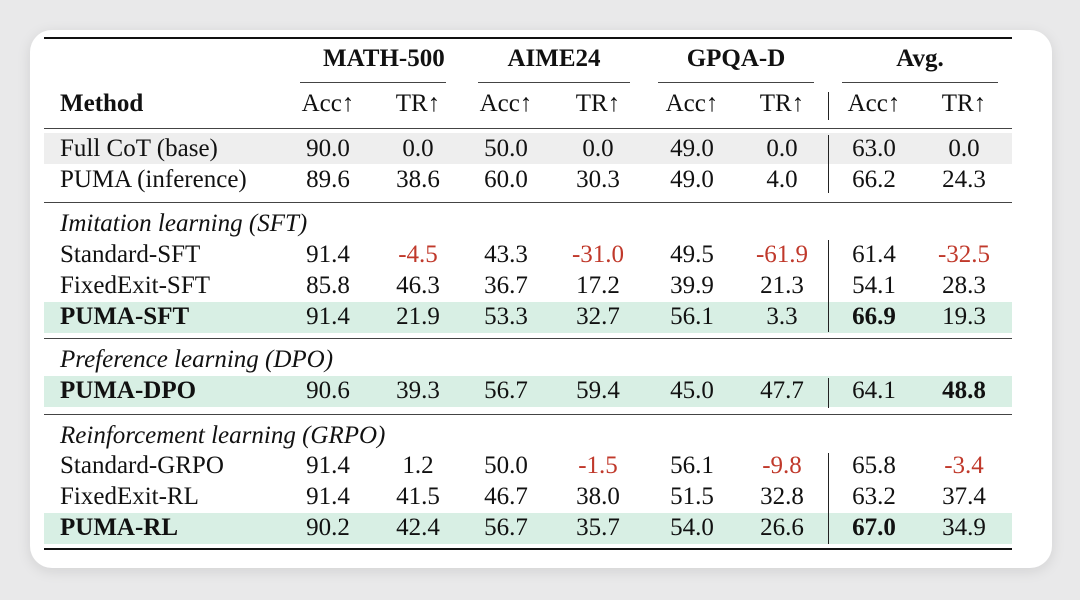 The width and height of the screenshot is (1080, 600). I want to click on table-cell: 34.9, so click(964, 527).